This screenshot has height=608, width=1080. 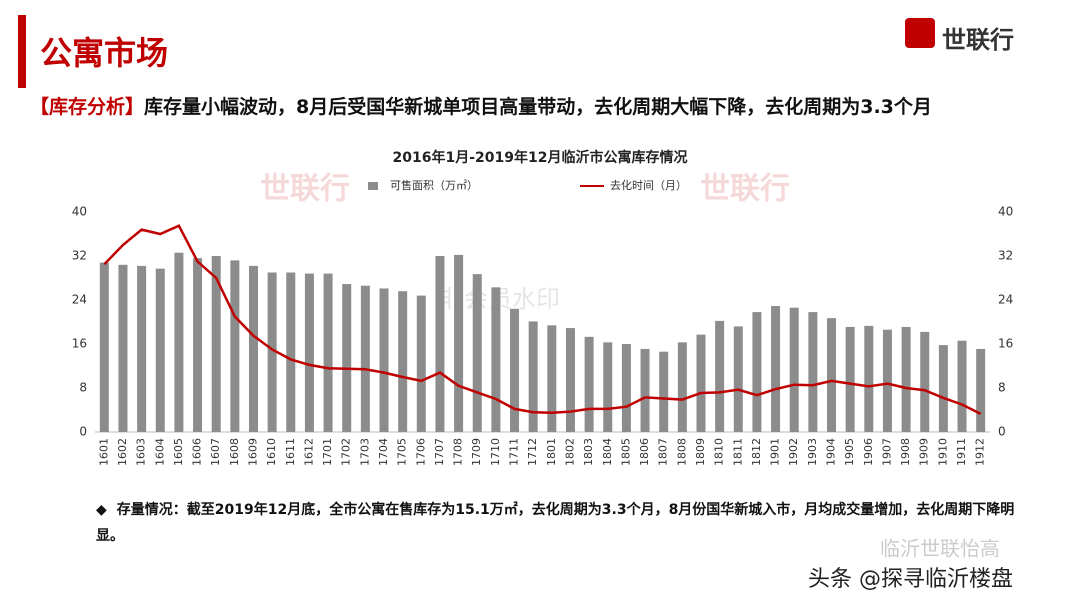 What do you see at coordinates (159, 452) in the screenshot?
I see `x-tick-label: 1604` at bounding box center [159, 452].